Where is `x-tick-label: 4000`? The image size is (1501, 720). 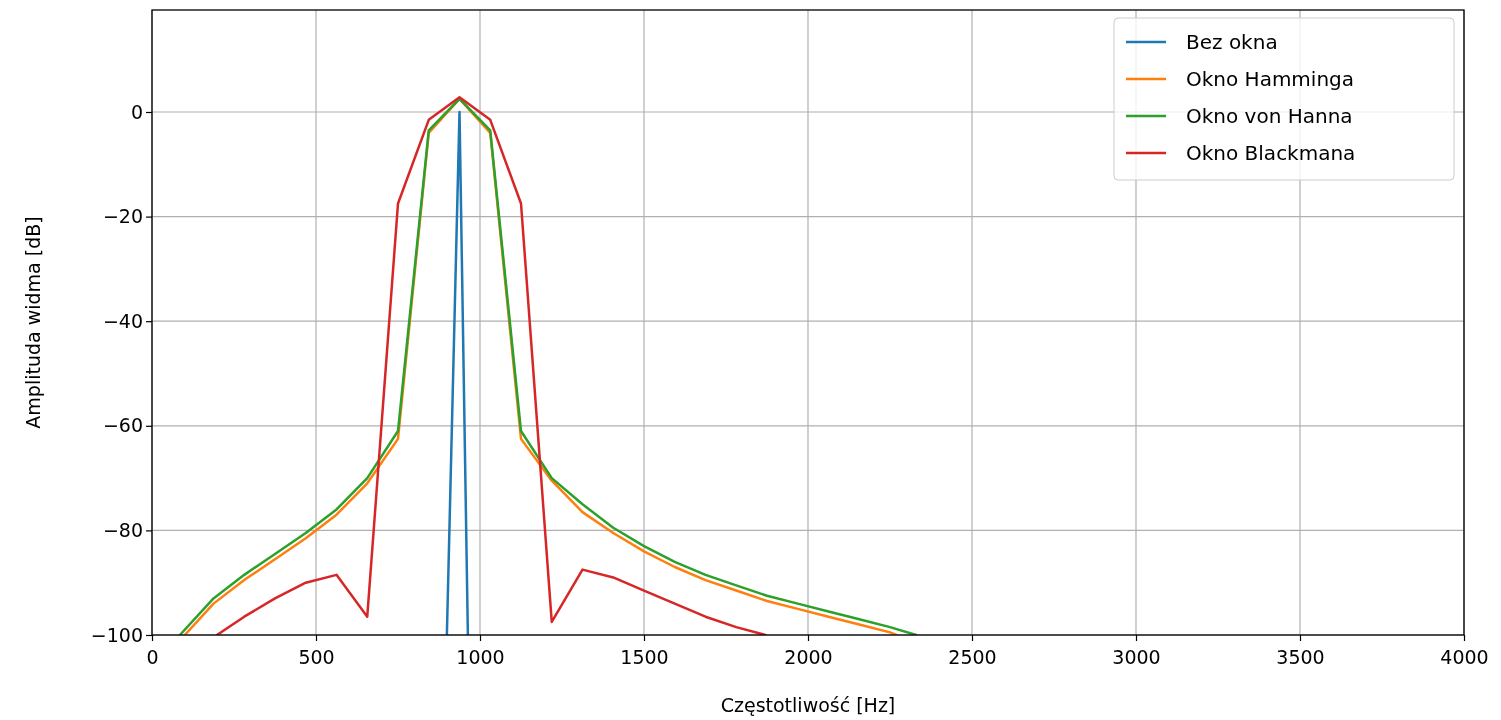 x-tick-label: 4000 is located at coordinates (1464, 656).